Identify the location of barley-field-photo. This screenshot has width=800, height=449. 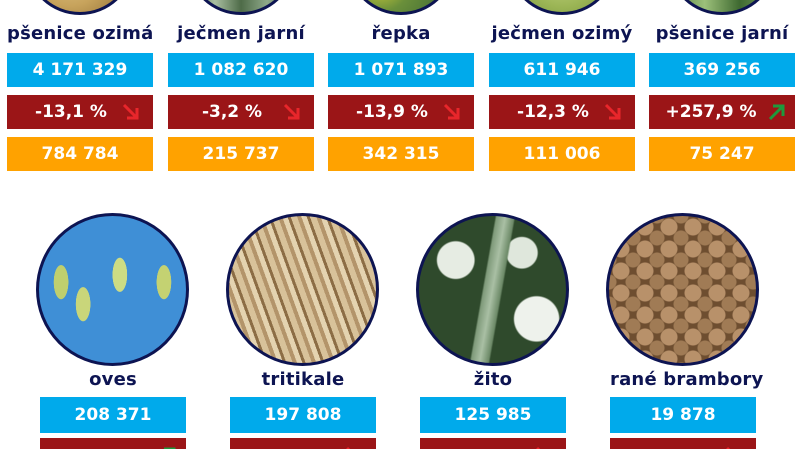
(241, 7).